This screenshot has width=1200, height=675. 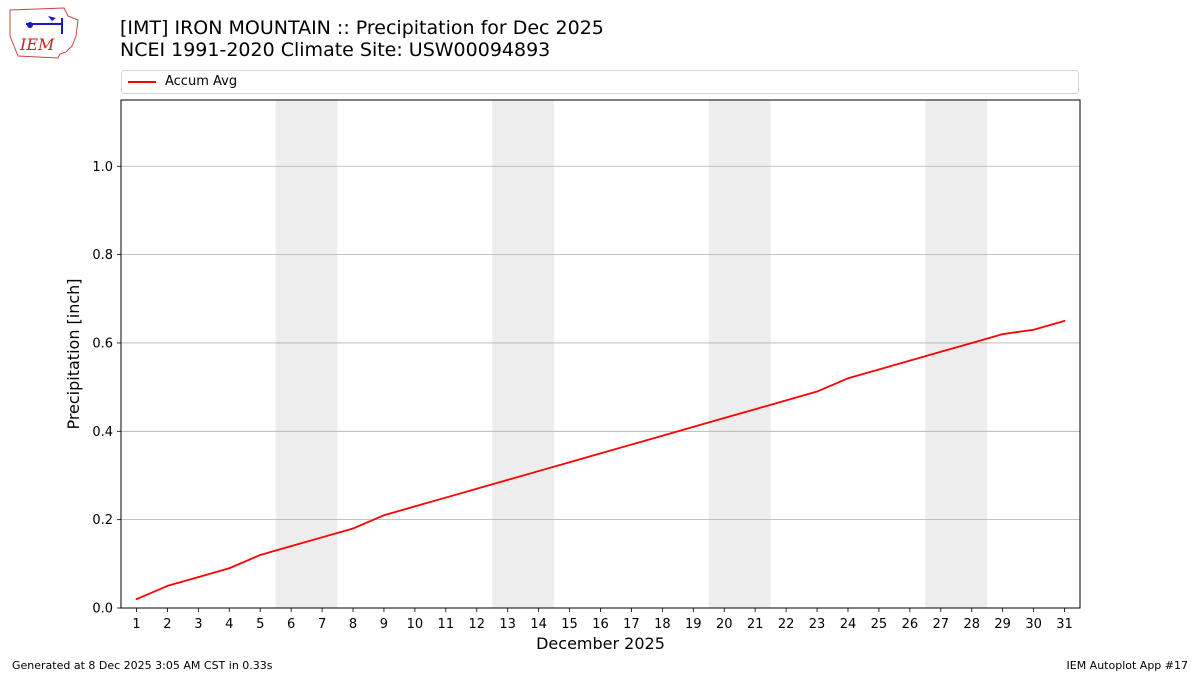 What do you see at coordinates (198, 624) in the screenshot?
I see `x-tick-label-3: 3` at bounding box center [198, 624].